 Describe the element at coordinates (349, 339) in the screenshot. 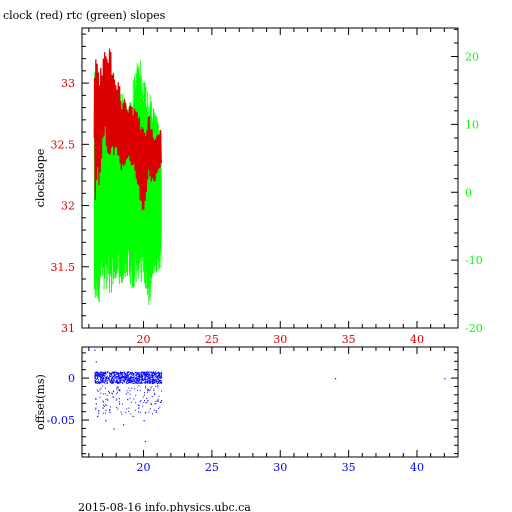

I see `top-x-tick-label: 35` at that location.